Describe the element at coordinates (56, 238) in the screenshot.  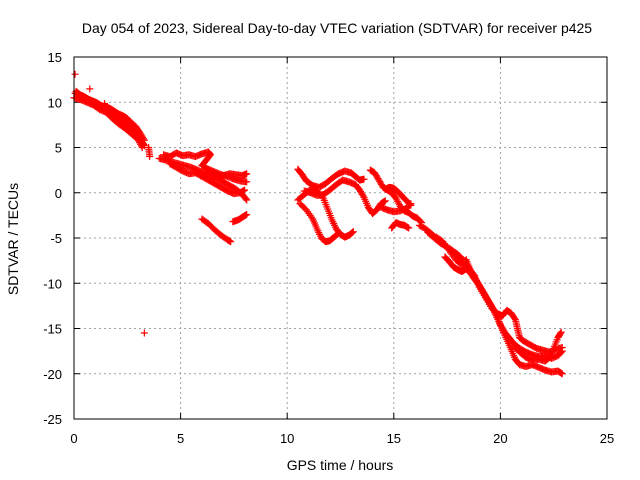
I see `y-tick-label: -5` at that location.